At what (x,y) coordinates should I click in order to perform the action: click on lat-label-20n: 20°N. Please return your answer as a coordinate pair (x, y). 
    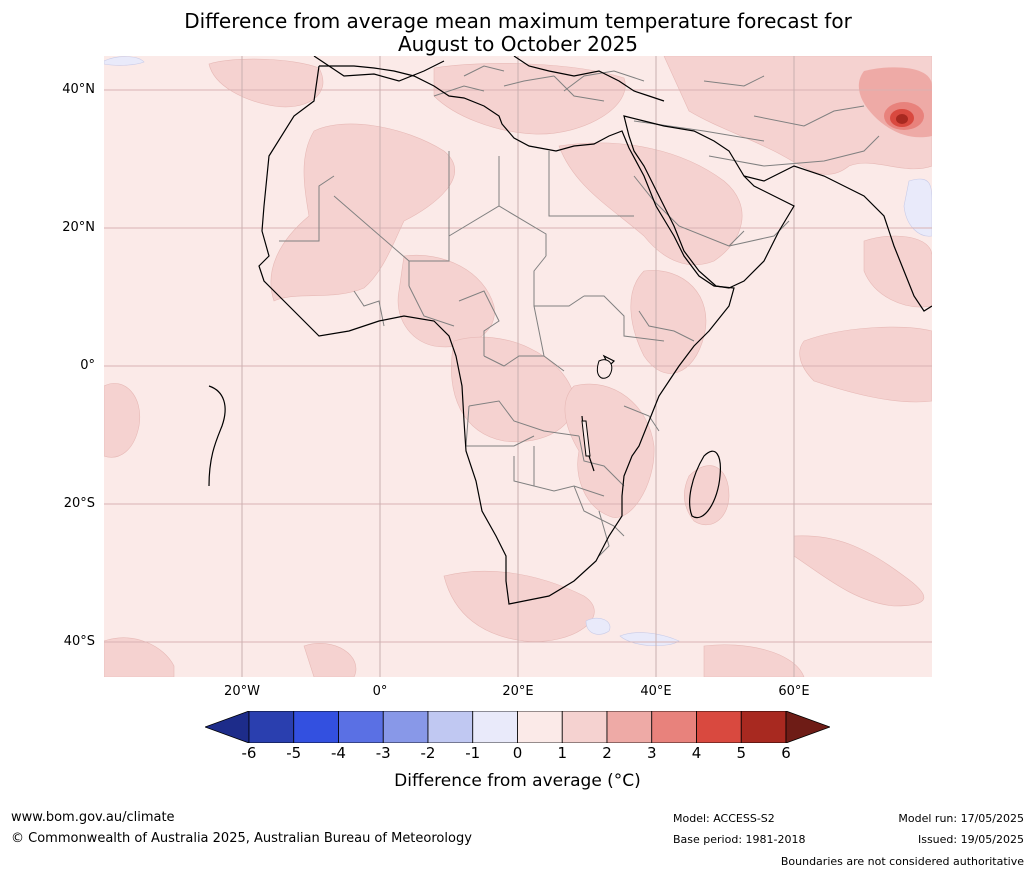
    Looking at the image, I should click on (78, 227).